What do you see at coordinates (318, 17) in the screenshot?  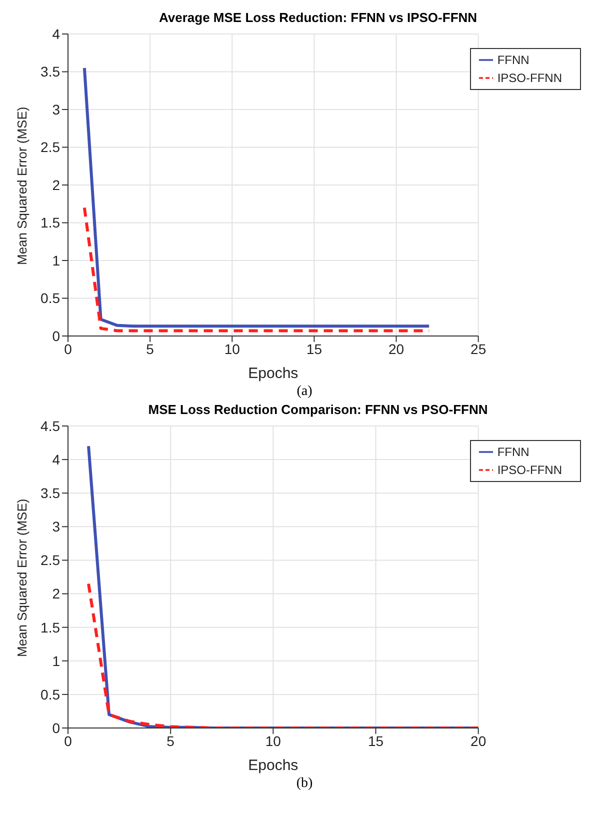 I see `chart-title: Average MSE Loss Reduction: FFNN vs IPSO-FFNN` at bounding box center [318, 17].